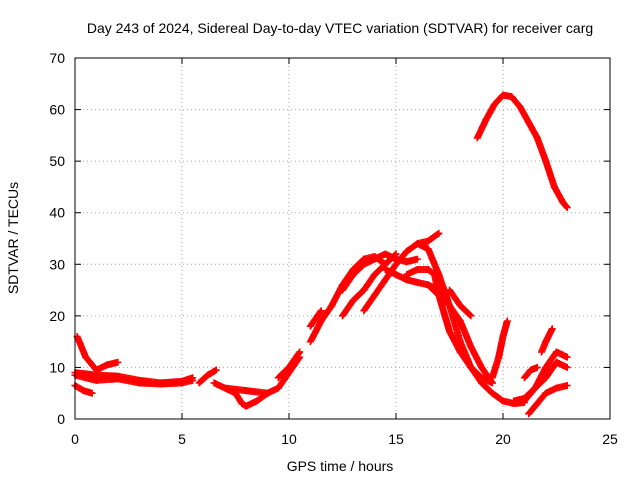 This screenshot has height=480, width=640. What do you see at coordinates (57, 58) in the screenshot?
I see `y-tick-label: 70` at bounding box center [57, 58].